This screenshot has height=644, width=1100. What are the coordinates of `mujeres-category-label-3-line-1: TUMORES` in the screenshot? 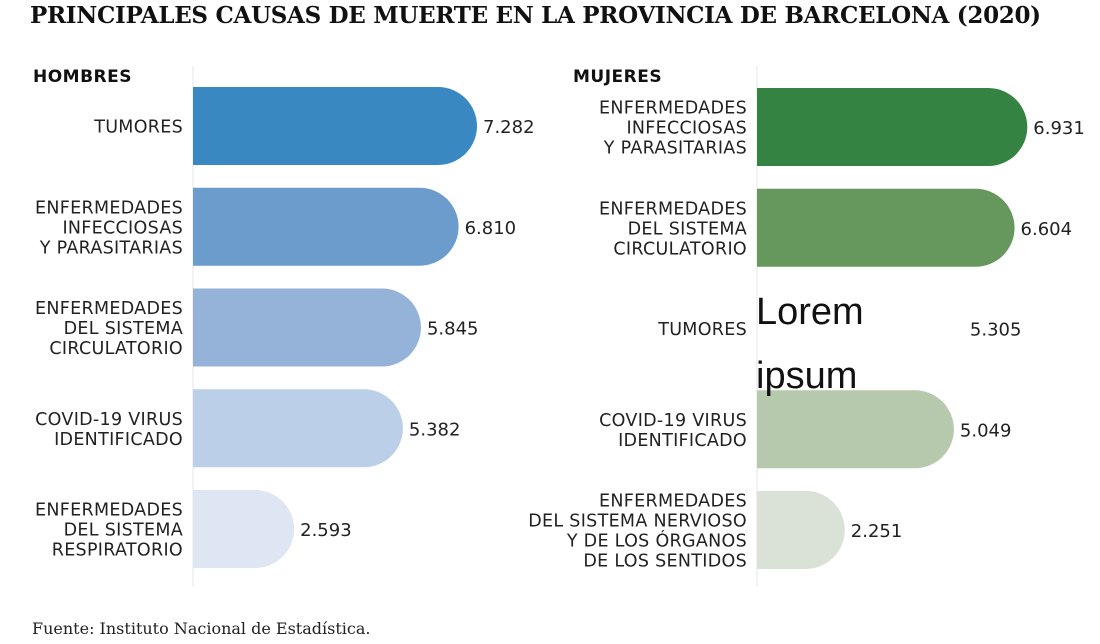 It's located at (702, 330).